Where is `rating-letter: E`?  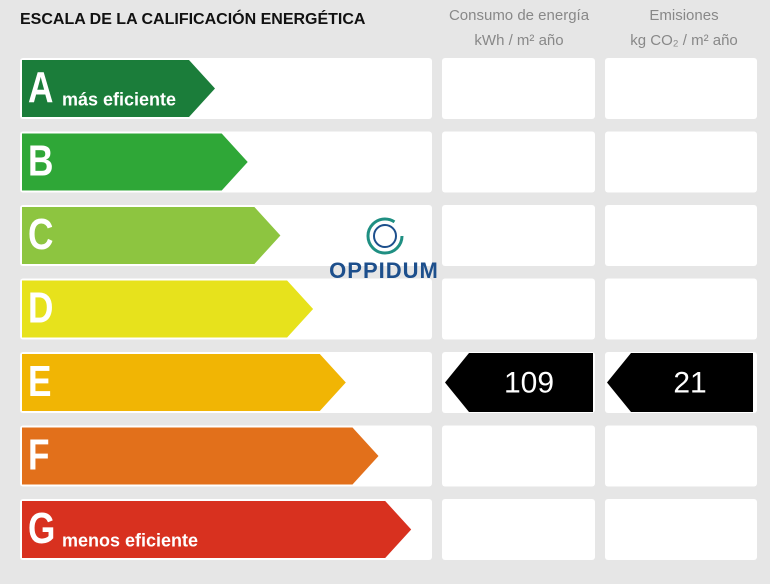 rating-letter: E is located at coordinates (39, 381).